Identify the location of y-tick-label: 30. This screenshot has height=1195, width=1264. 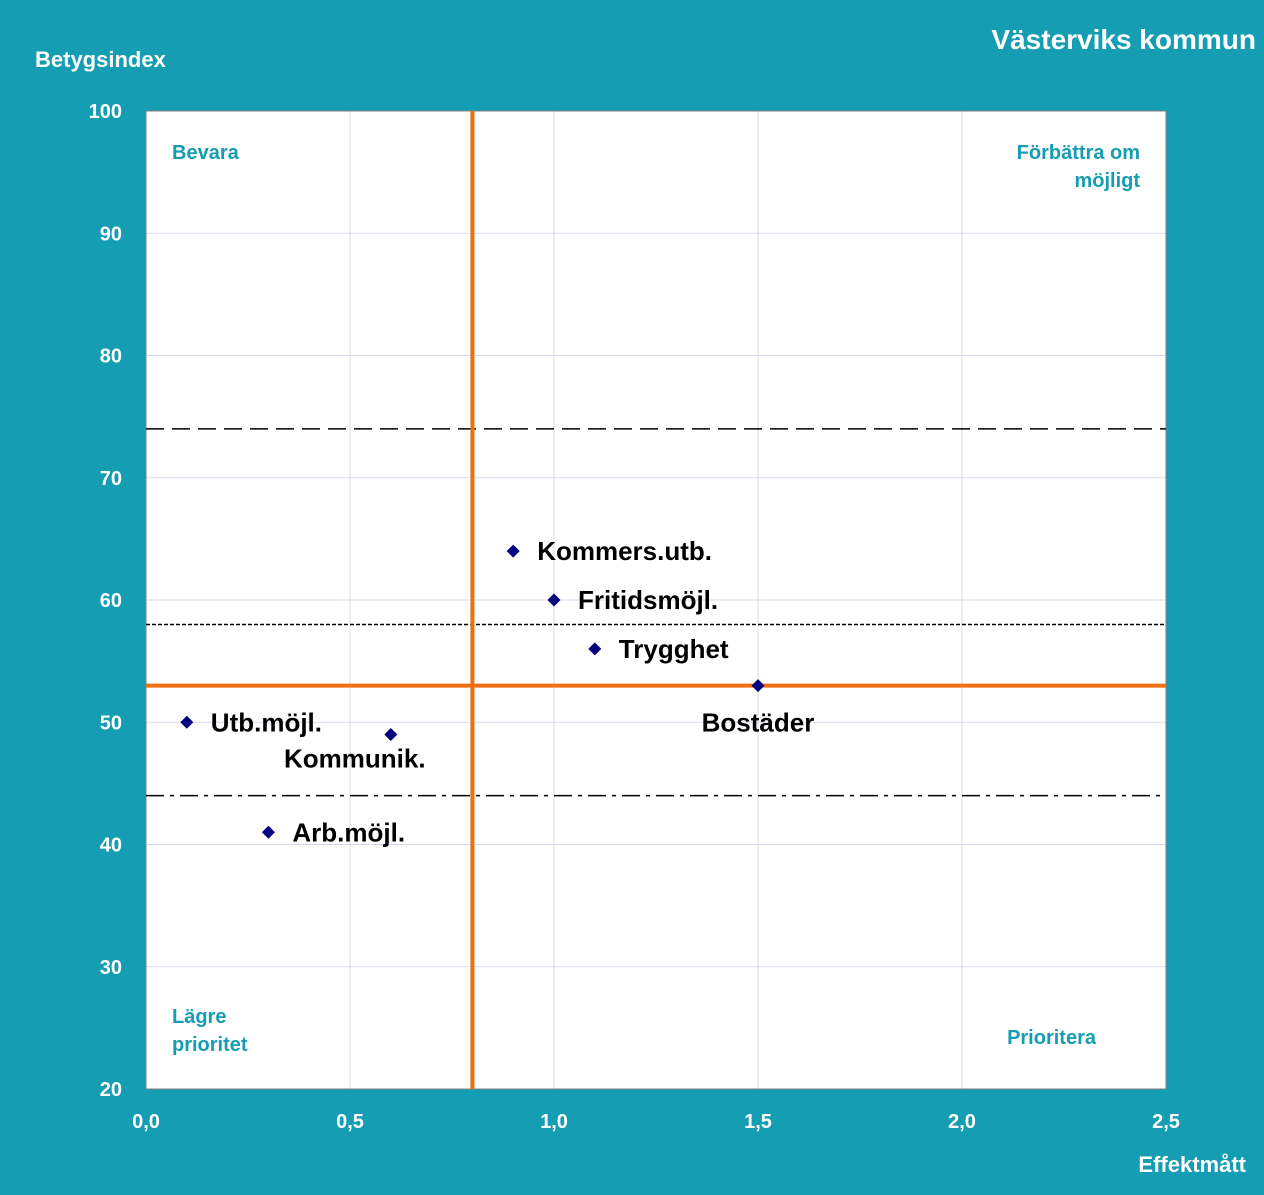
(111, 968).